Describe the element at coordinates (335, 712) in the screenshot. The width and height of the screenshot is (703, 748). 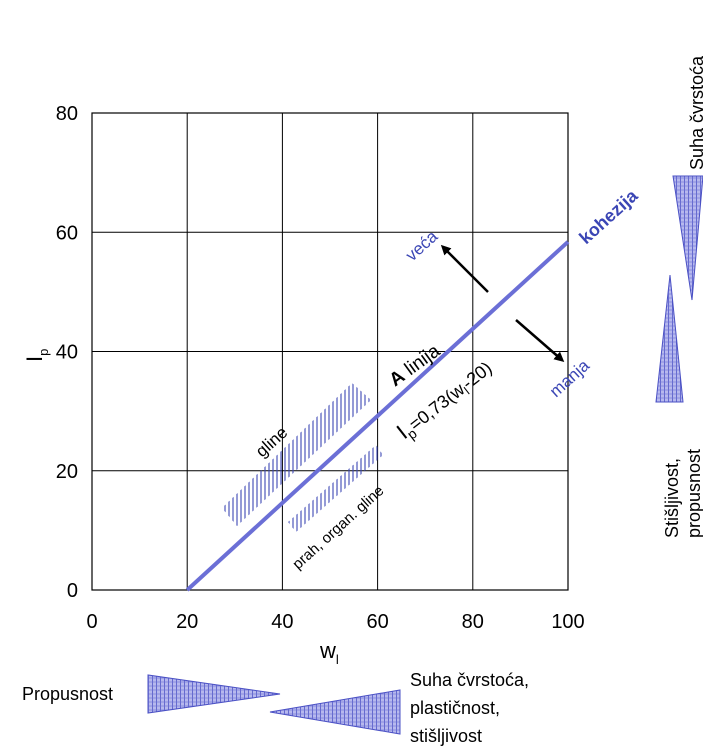
I see `bottom-wedge-right` at that location.